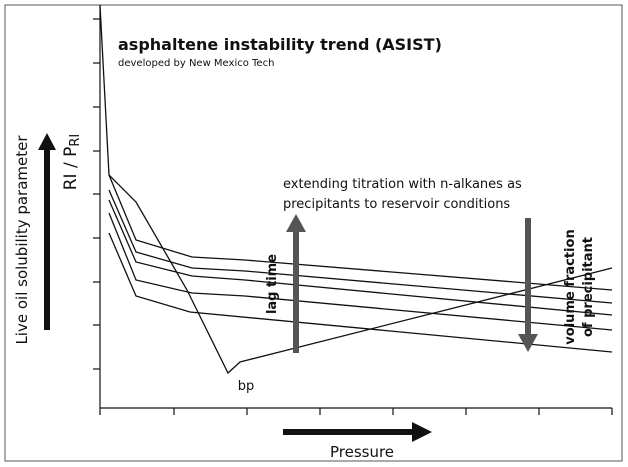 This screenshot has width=628, height=467. Describe the element at coordinates (47, 231) in the screenshot. I see `y-arrow` at that location.